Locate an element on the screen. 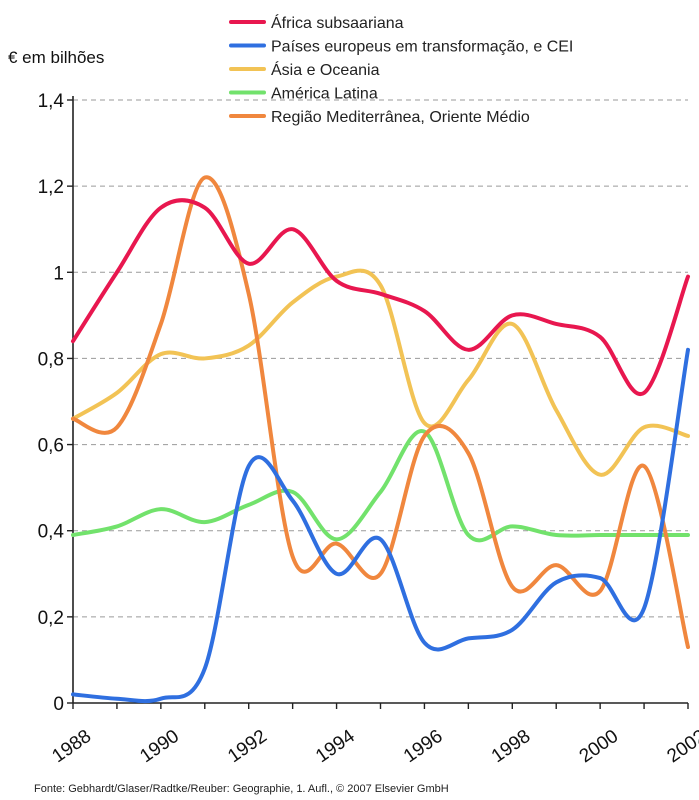 Image resolution: width=699 pixels, height=800 pixels. x-tick-label: 1994 is located at coordinates (335, 747).